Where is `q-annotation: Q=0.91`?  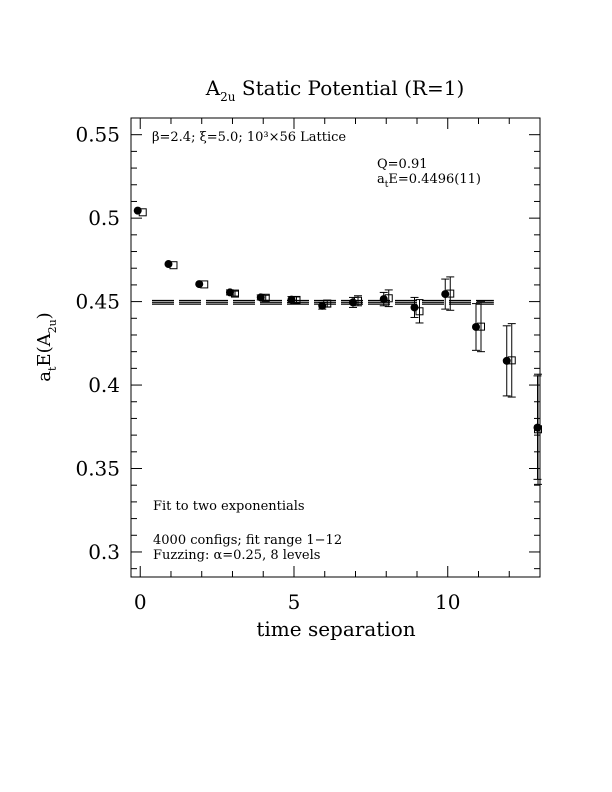
q-annotation: Q=0.91 is located at coordinates (402, 164).